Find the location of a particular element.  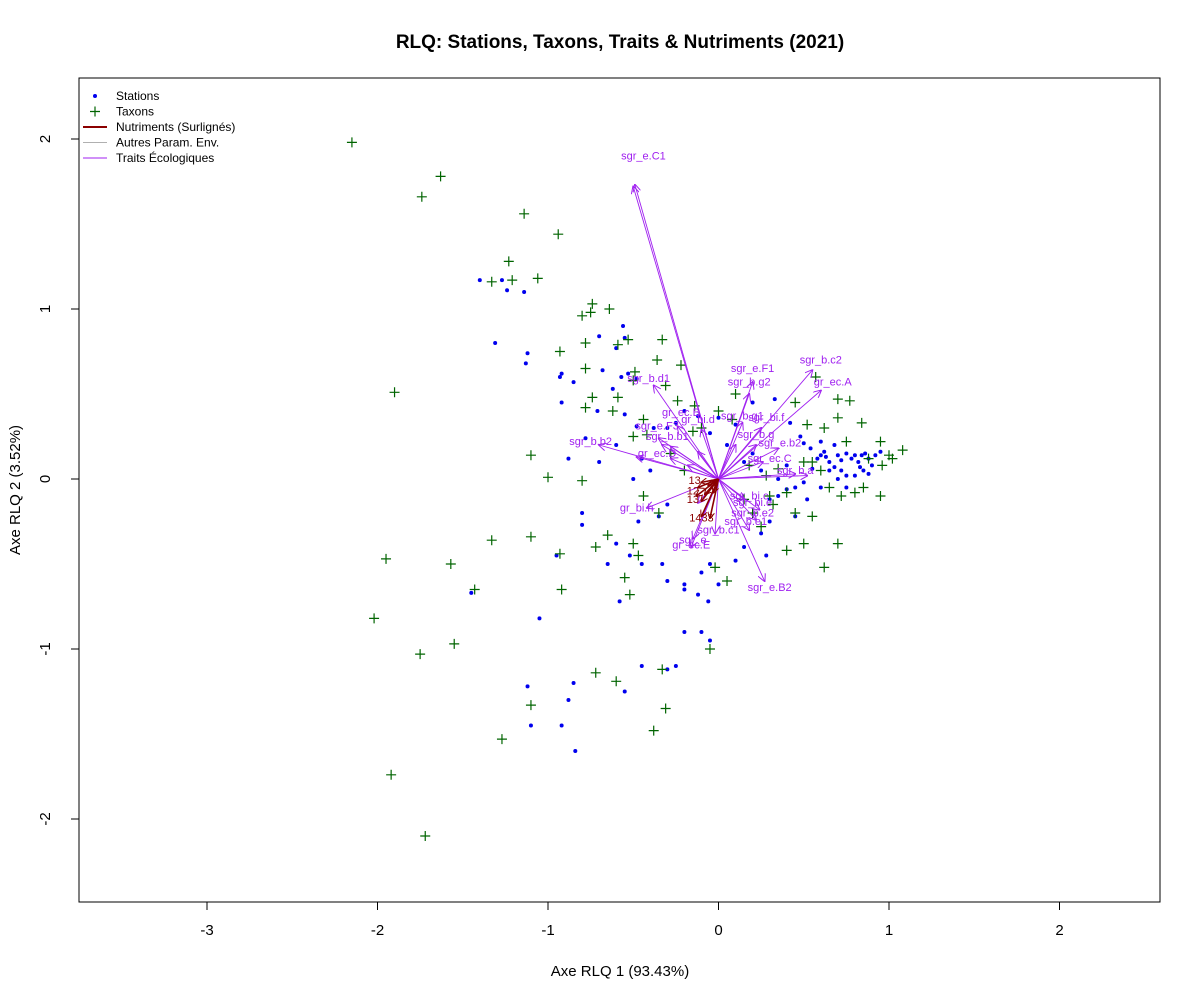

trait-label: sgr_bi.e is located at coordinates (752, 503).